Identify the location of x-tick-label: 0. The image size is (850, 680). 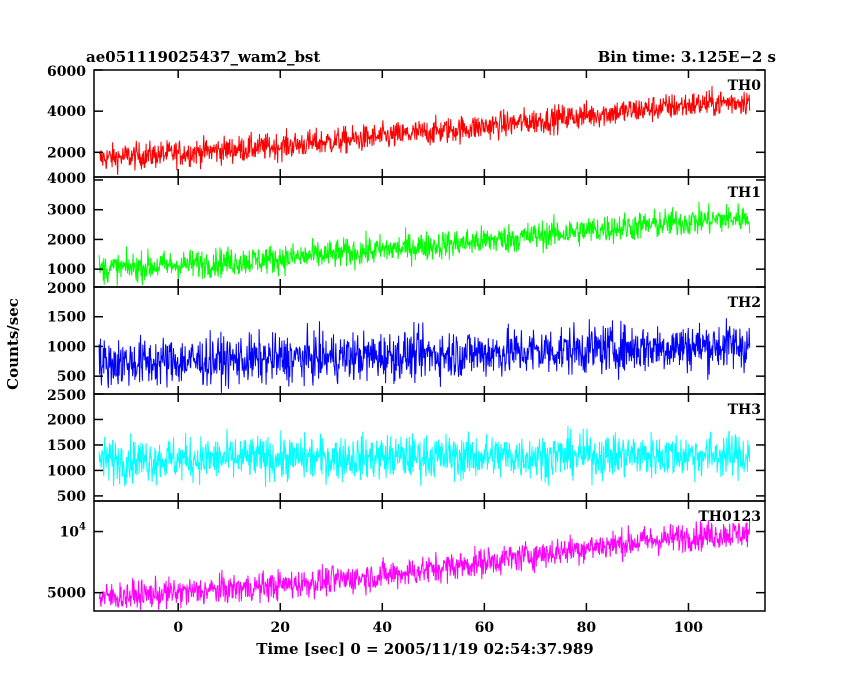
(178, 628).